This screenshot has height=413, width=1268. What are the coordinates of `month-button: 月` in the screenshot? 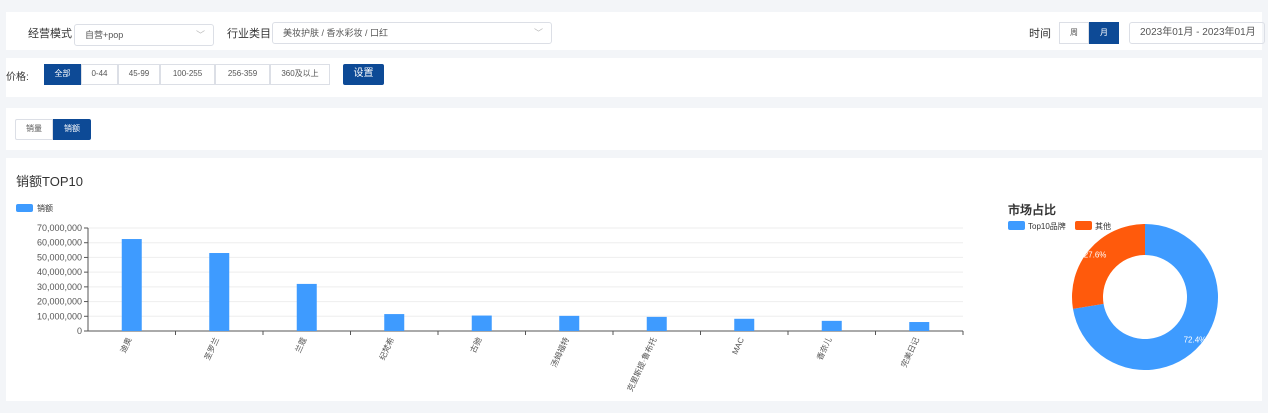 It's located at (1104, 33).